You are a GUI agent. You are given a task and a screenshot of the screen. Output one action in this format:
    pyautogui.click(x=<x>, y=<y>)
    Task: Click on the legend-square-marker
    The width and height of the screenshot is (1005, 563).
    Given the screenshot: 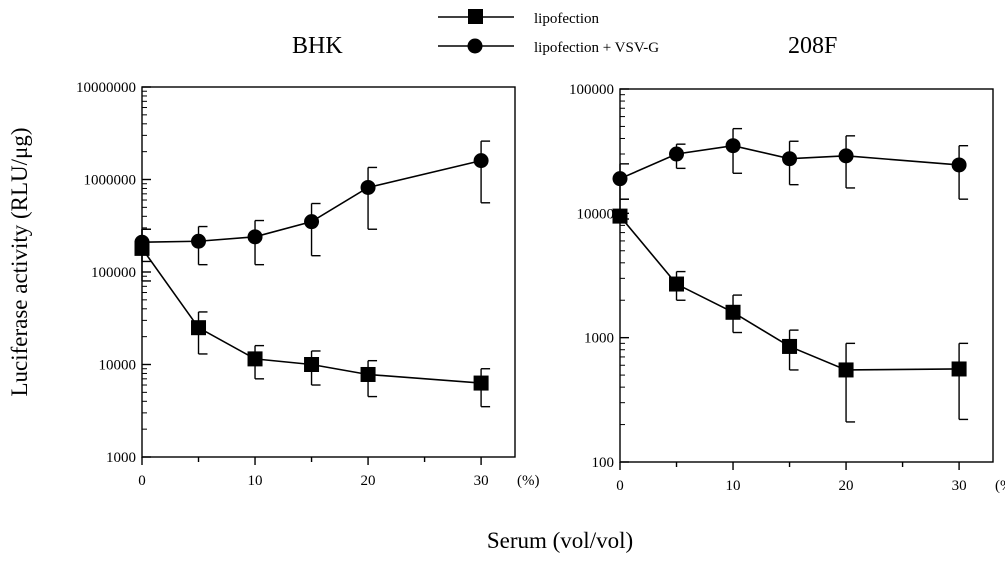 What is the action you would take?
    pyautogui.click(x=475, y=16)
    